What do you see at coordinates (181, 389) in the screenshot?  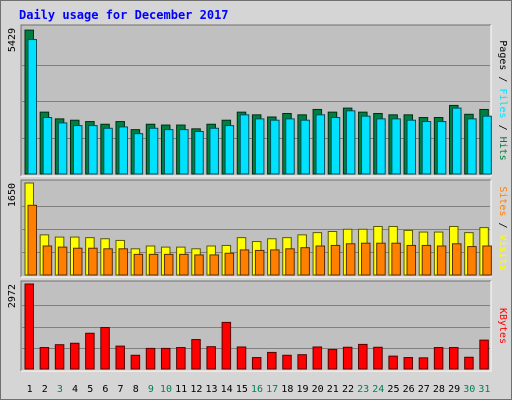 I see `x-tick-label-day-11: 11` at bounding box center [181, 389].